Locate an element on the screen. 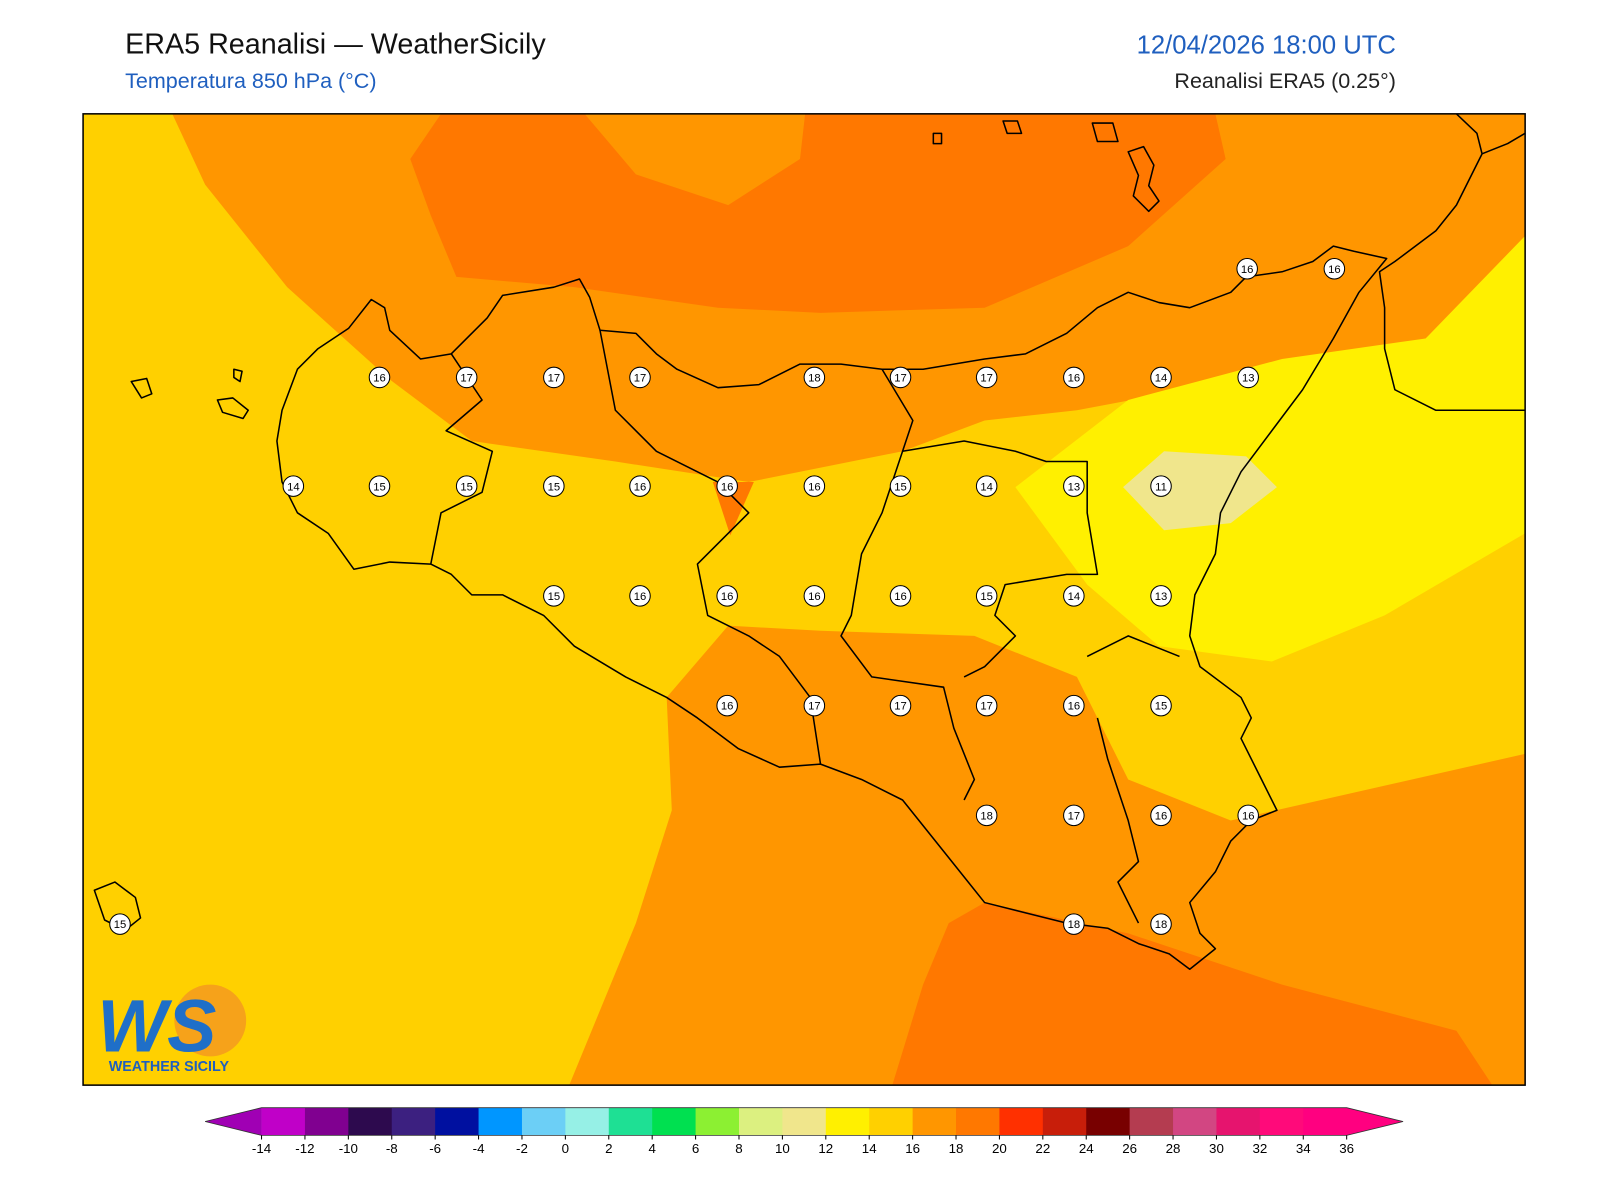  colorbar-tick-label: 30 is located at coordinates (1216, 1148).